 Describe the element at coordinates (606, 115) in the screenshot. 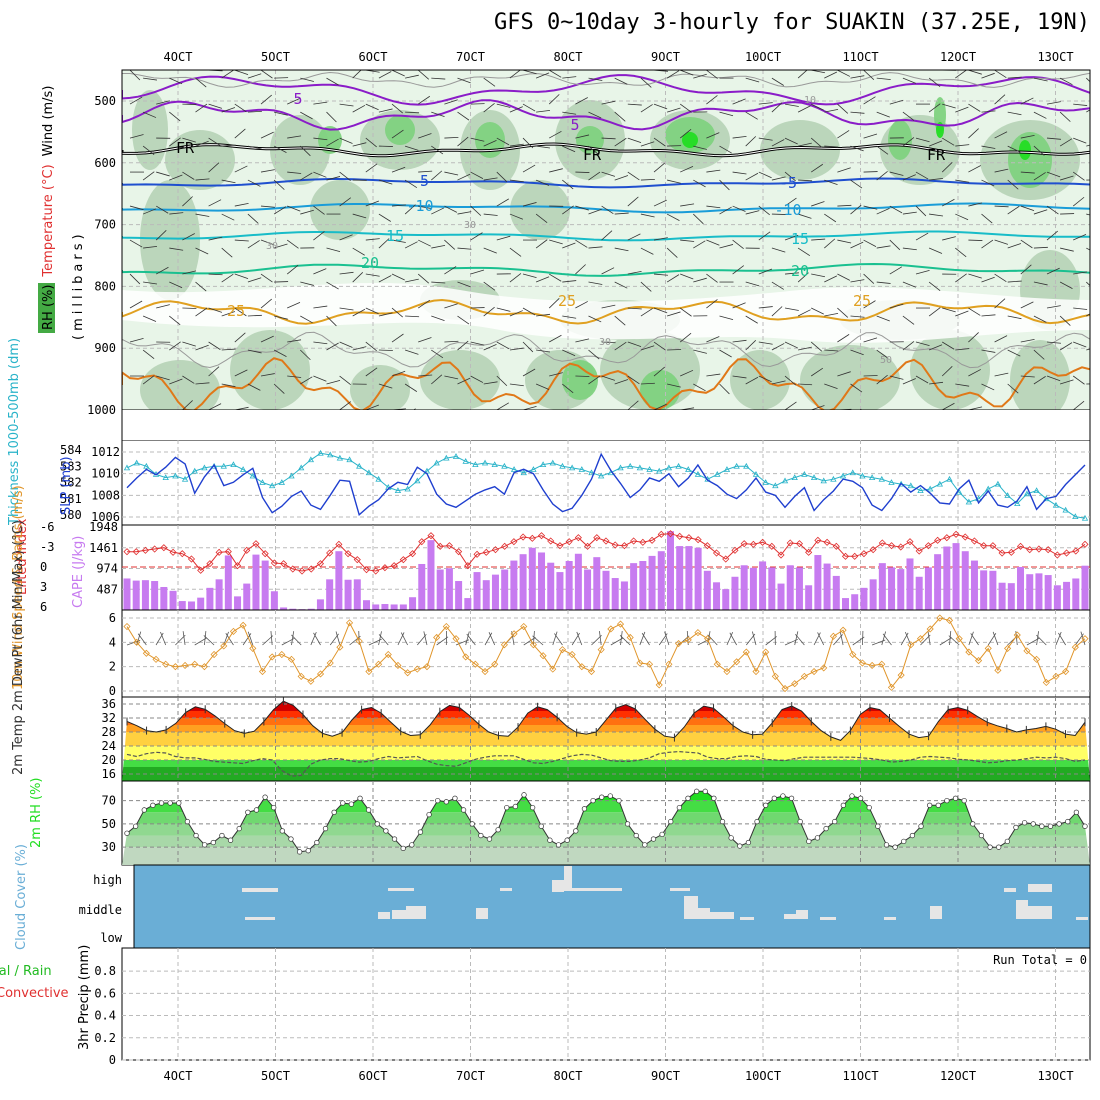

I see `contour-5a` at that location.